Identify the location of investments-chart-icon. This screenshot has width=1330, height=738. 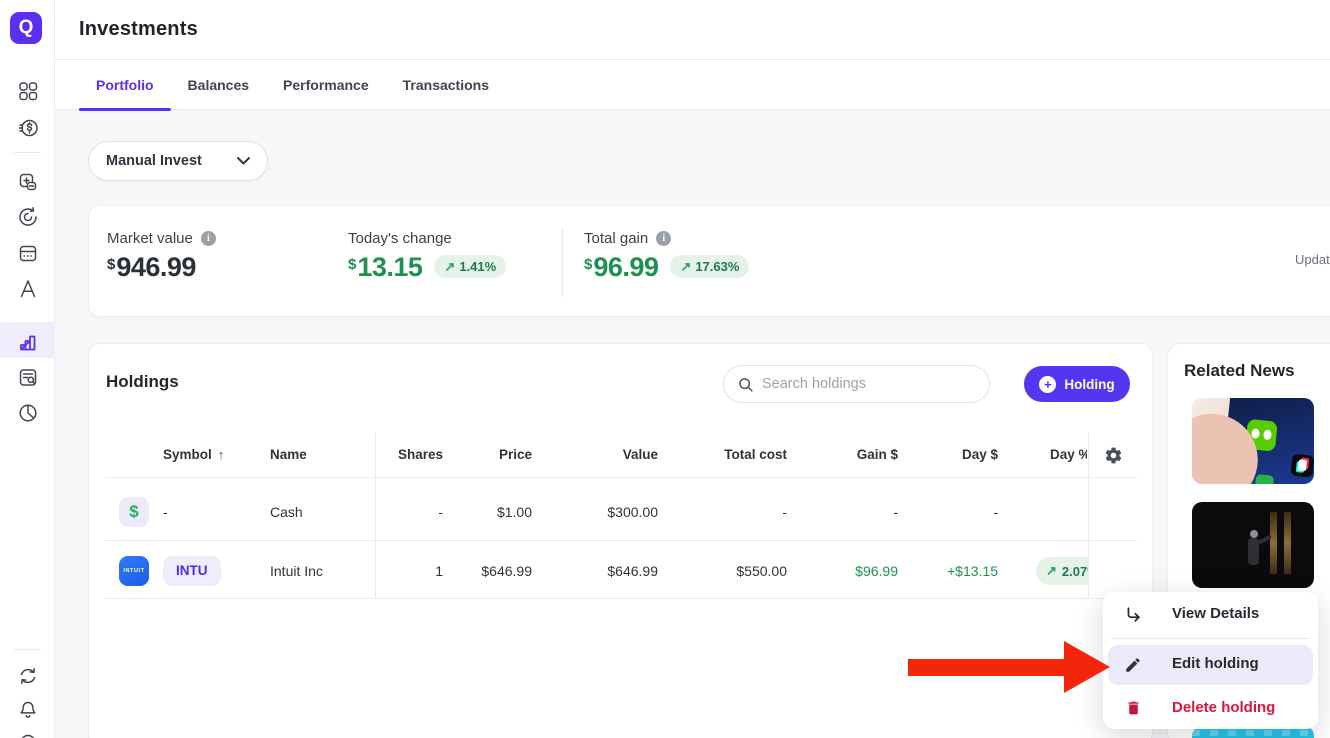
(27, 342).